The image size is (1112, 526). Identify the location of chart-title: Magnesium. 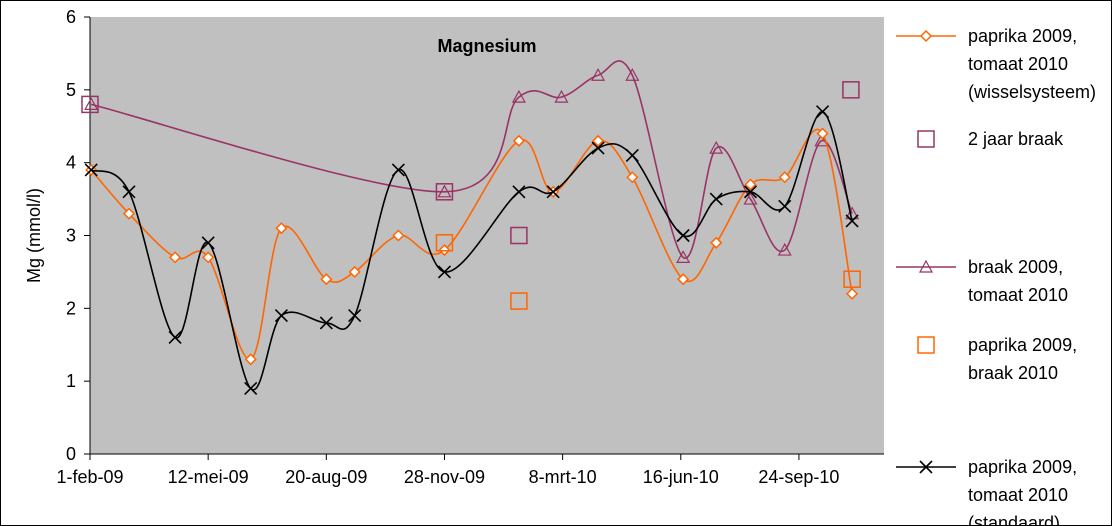
(486, 46).